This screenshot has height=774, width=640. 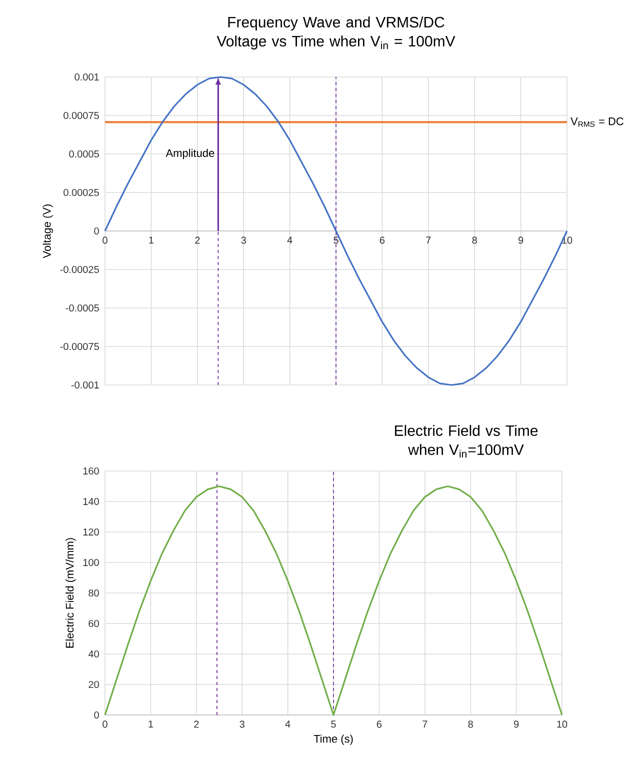 I want to click on y-tick-label: 80, so click(x=93, y=593).